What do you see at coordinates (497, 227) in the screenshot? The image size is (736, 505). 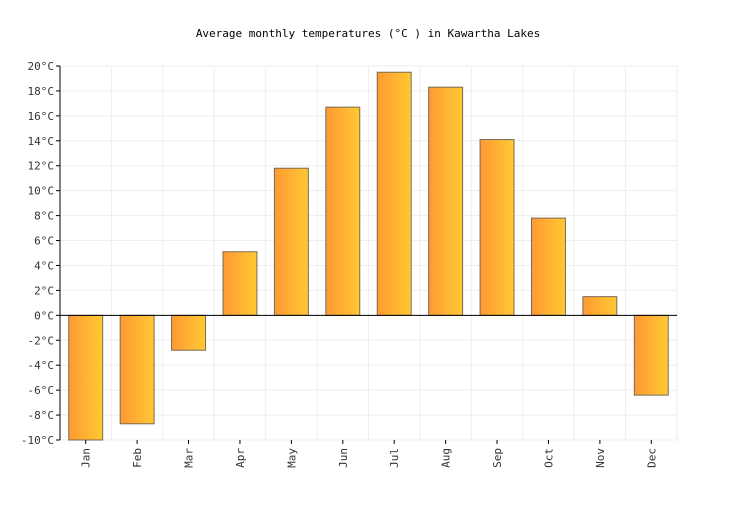 I see `bar-sep` at bounding box center [497, 227].